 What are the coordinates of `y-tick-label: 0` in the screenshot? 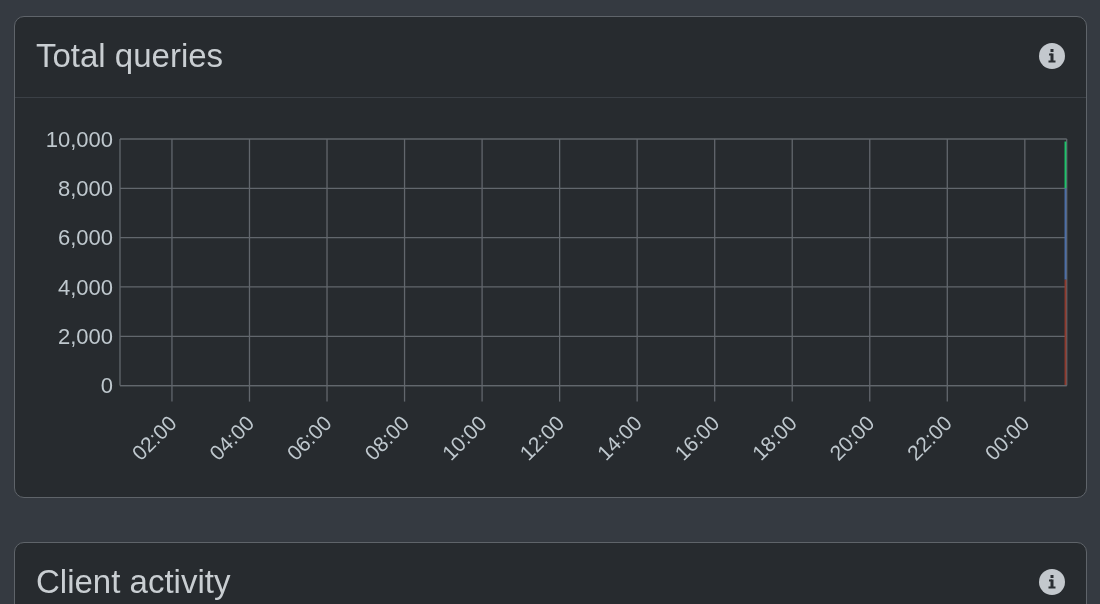 It's located at (106, 386).